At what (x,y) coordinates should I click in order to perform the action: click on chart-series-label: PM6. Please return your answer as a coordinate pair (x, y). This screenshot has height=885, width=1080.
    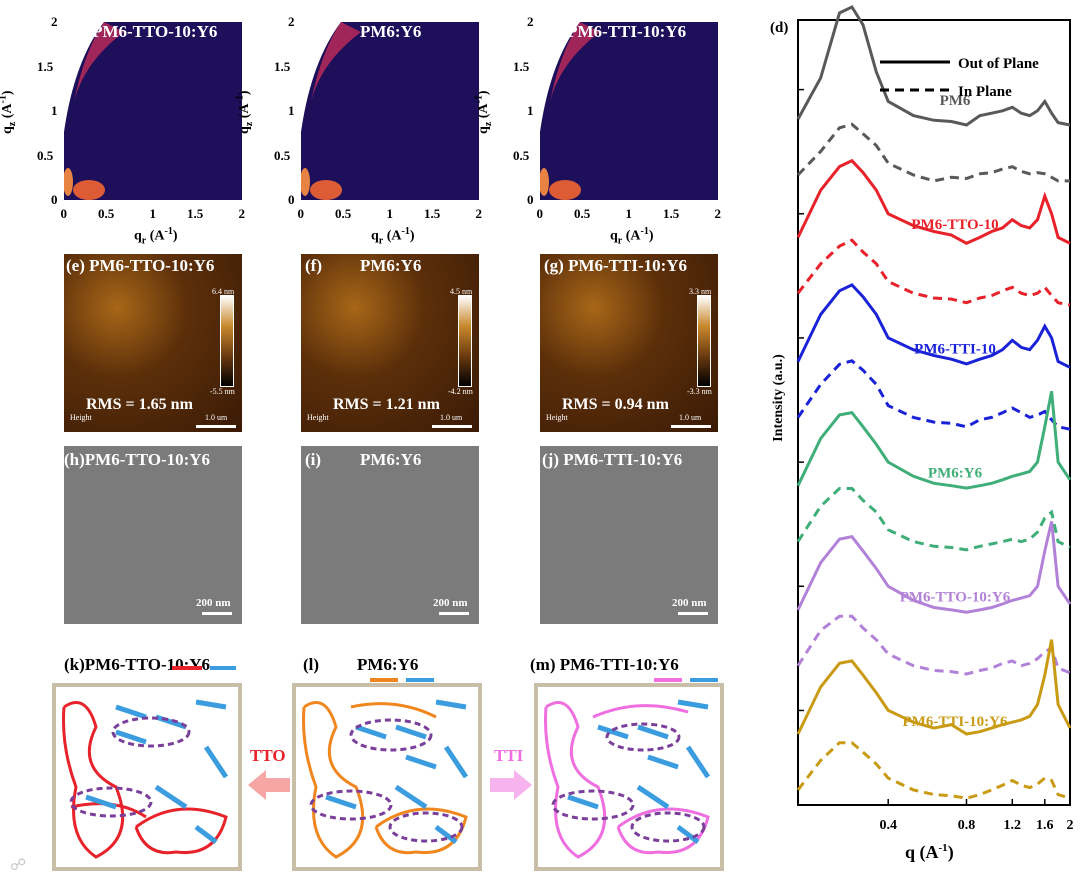
    Looking at the image, I should click on (955, 101).